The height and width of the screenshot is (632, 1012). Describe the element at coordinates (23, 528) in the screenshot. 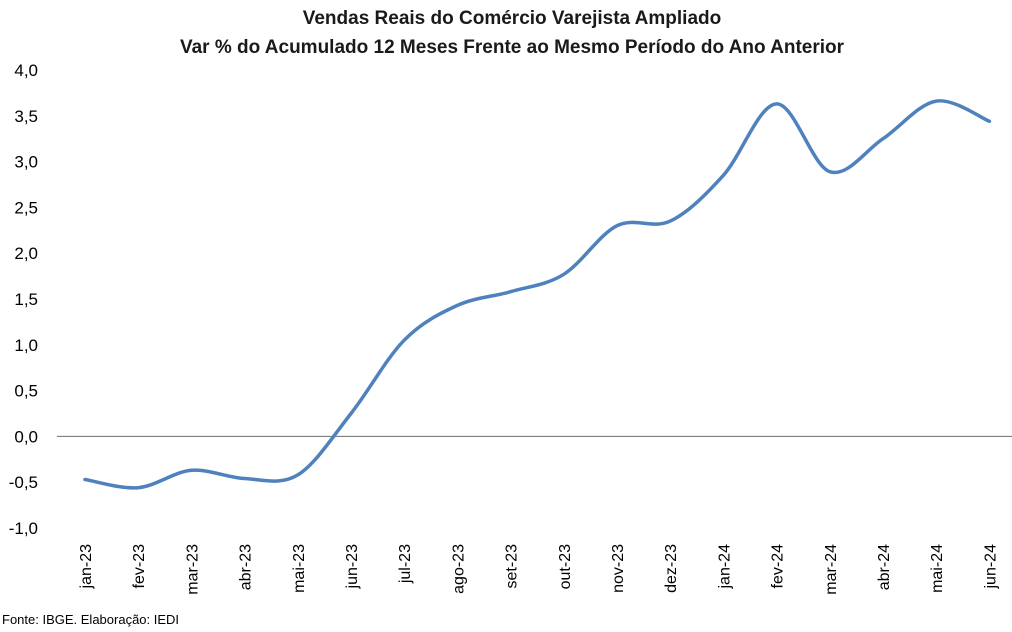

I see `y-tick-label: -1,0` at that location.